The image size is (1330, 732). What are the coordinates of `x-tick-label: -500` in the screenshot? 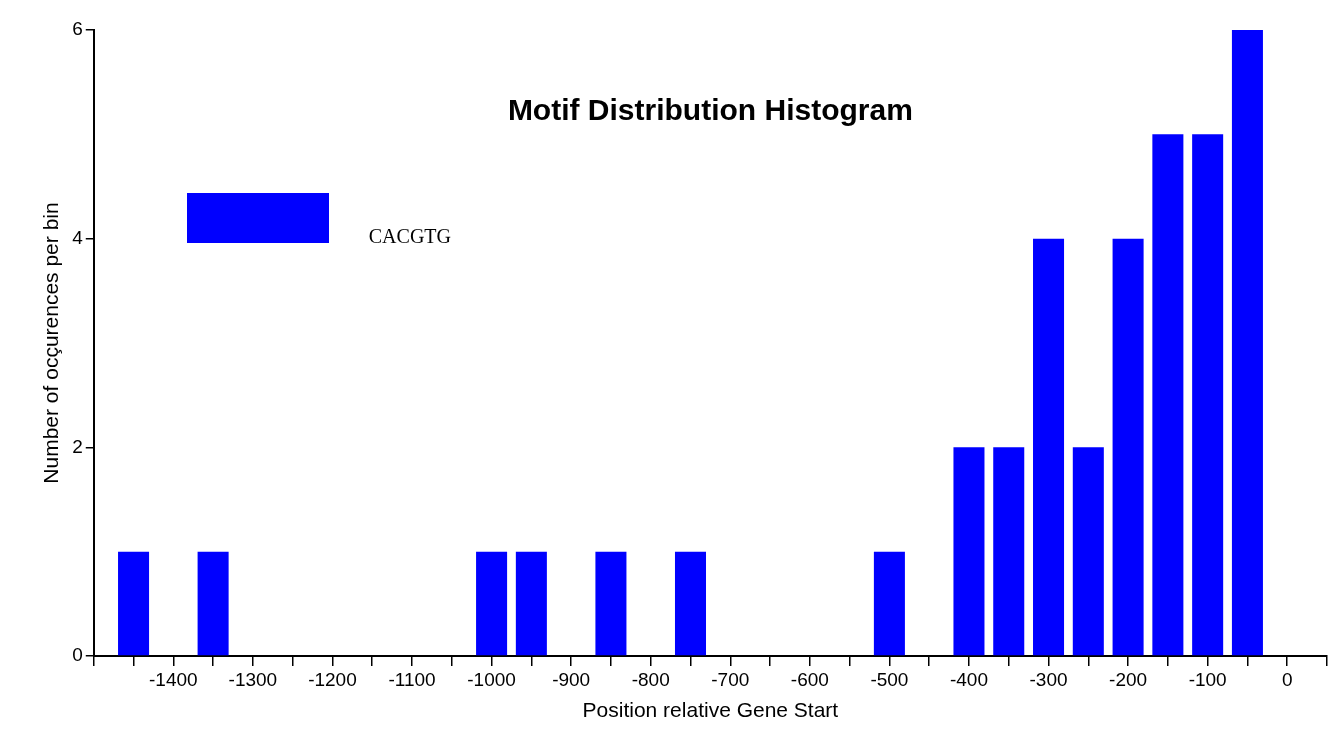 It's located at (889, 679).